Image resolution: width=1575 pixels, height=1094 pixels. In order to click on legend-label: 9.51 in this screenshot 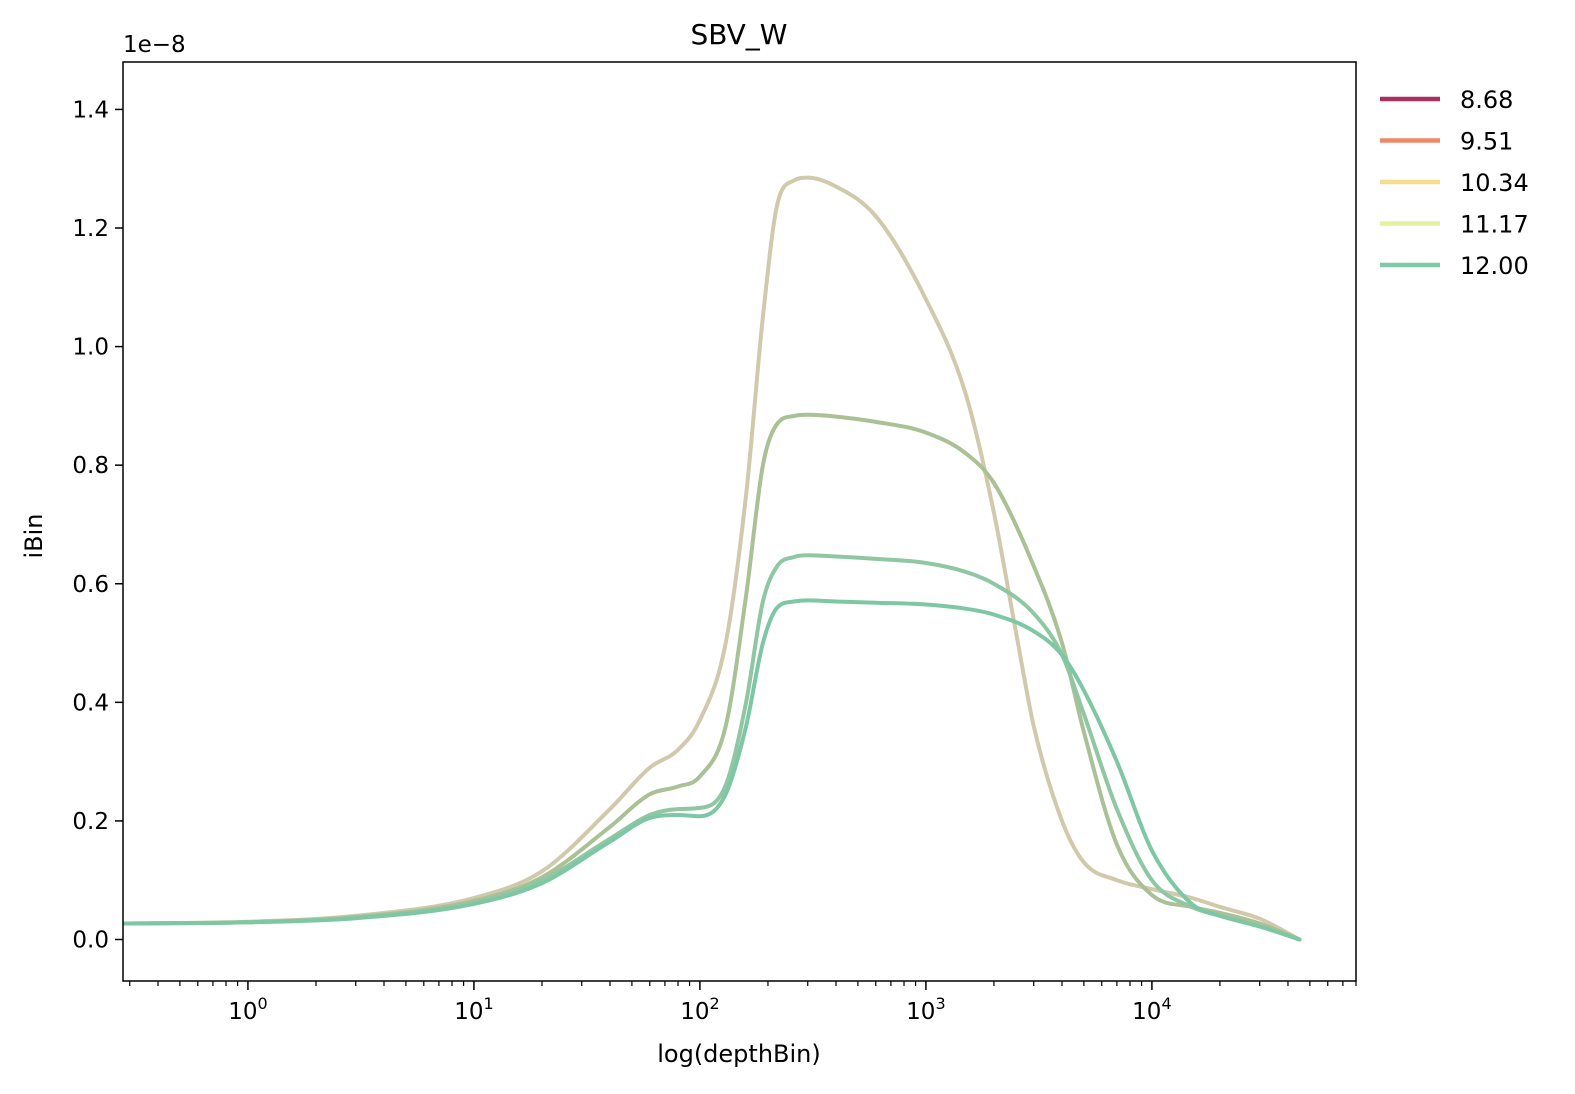, I will do `click(1486, 142)`.